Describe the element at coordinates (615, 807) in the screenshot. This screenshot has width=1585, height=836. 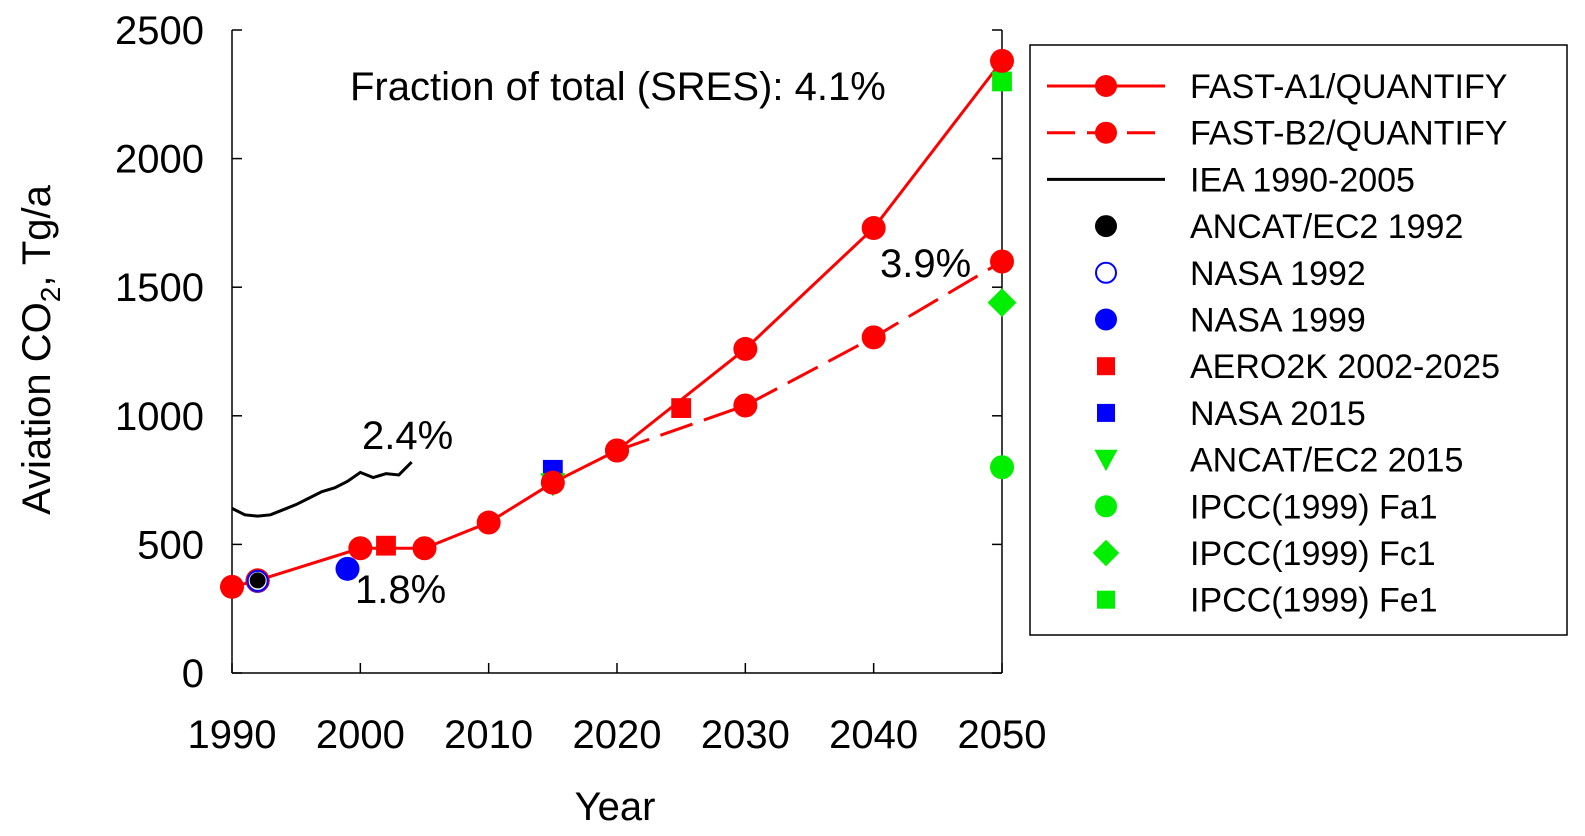
I see `x-axis-label: Year` at that location.